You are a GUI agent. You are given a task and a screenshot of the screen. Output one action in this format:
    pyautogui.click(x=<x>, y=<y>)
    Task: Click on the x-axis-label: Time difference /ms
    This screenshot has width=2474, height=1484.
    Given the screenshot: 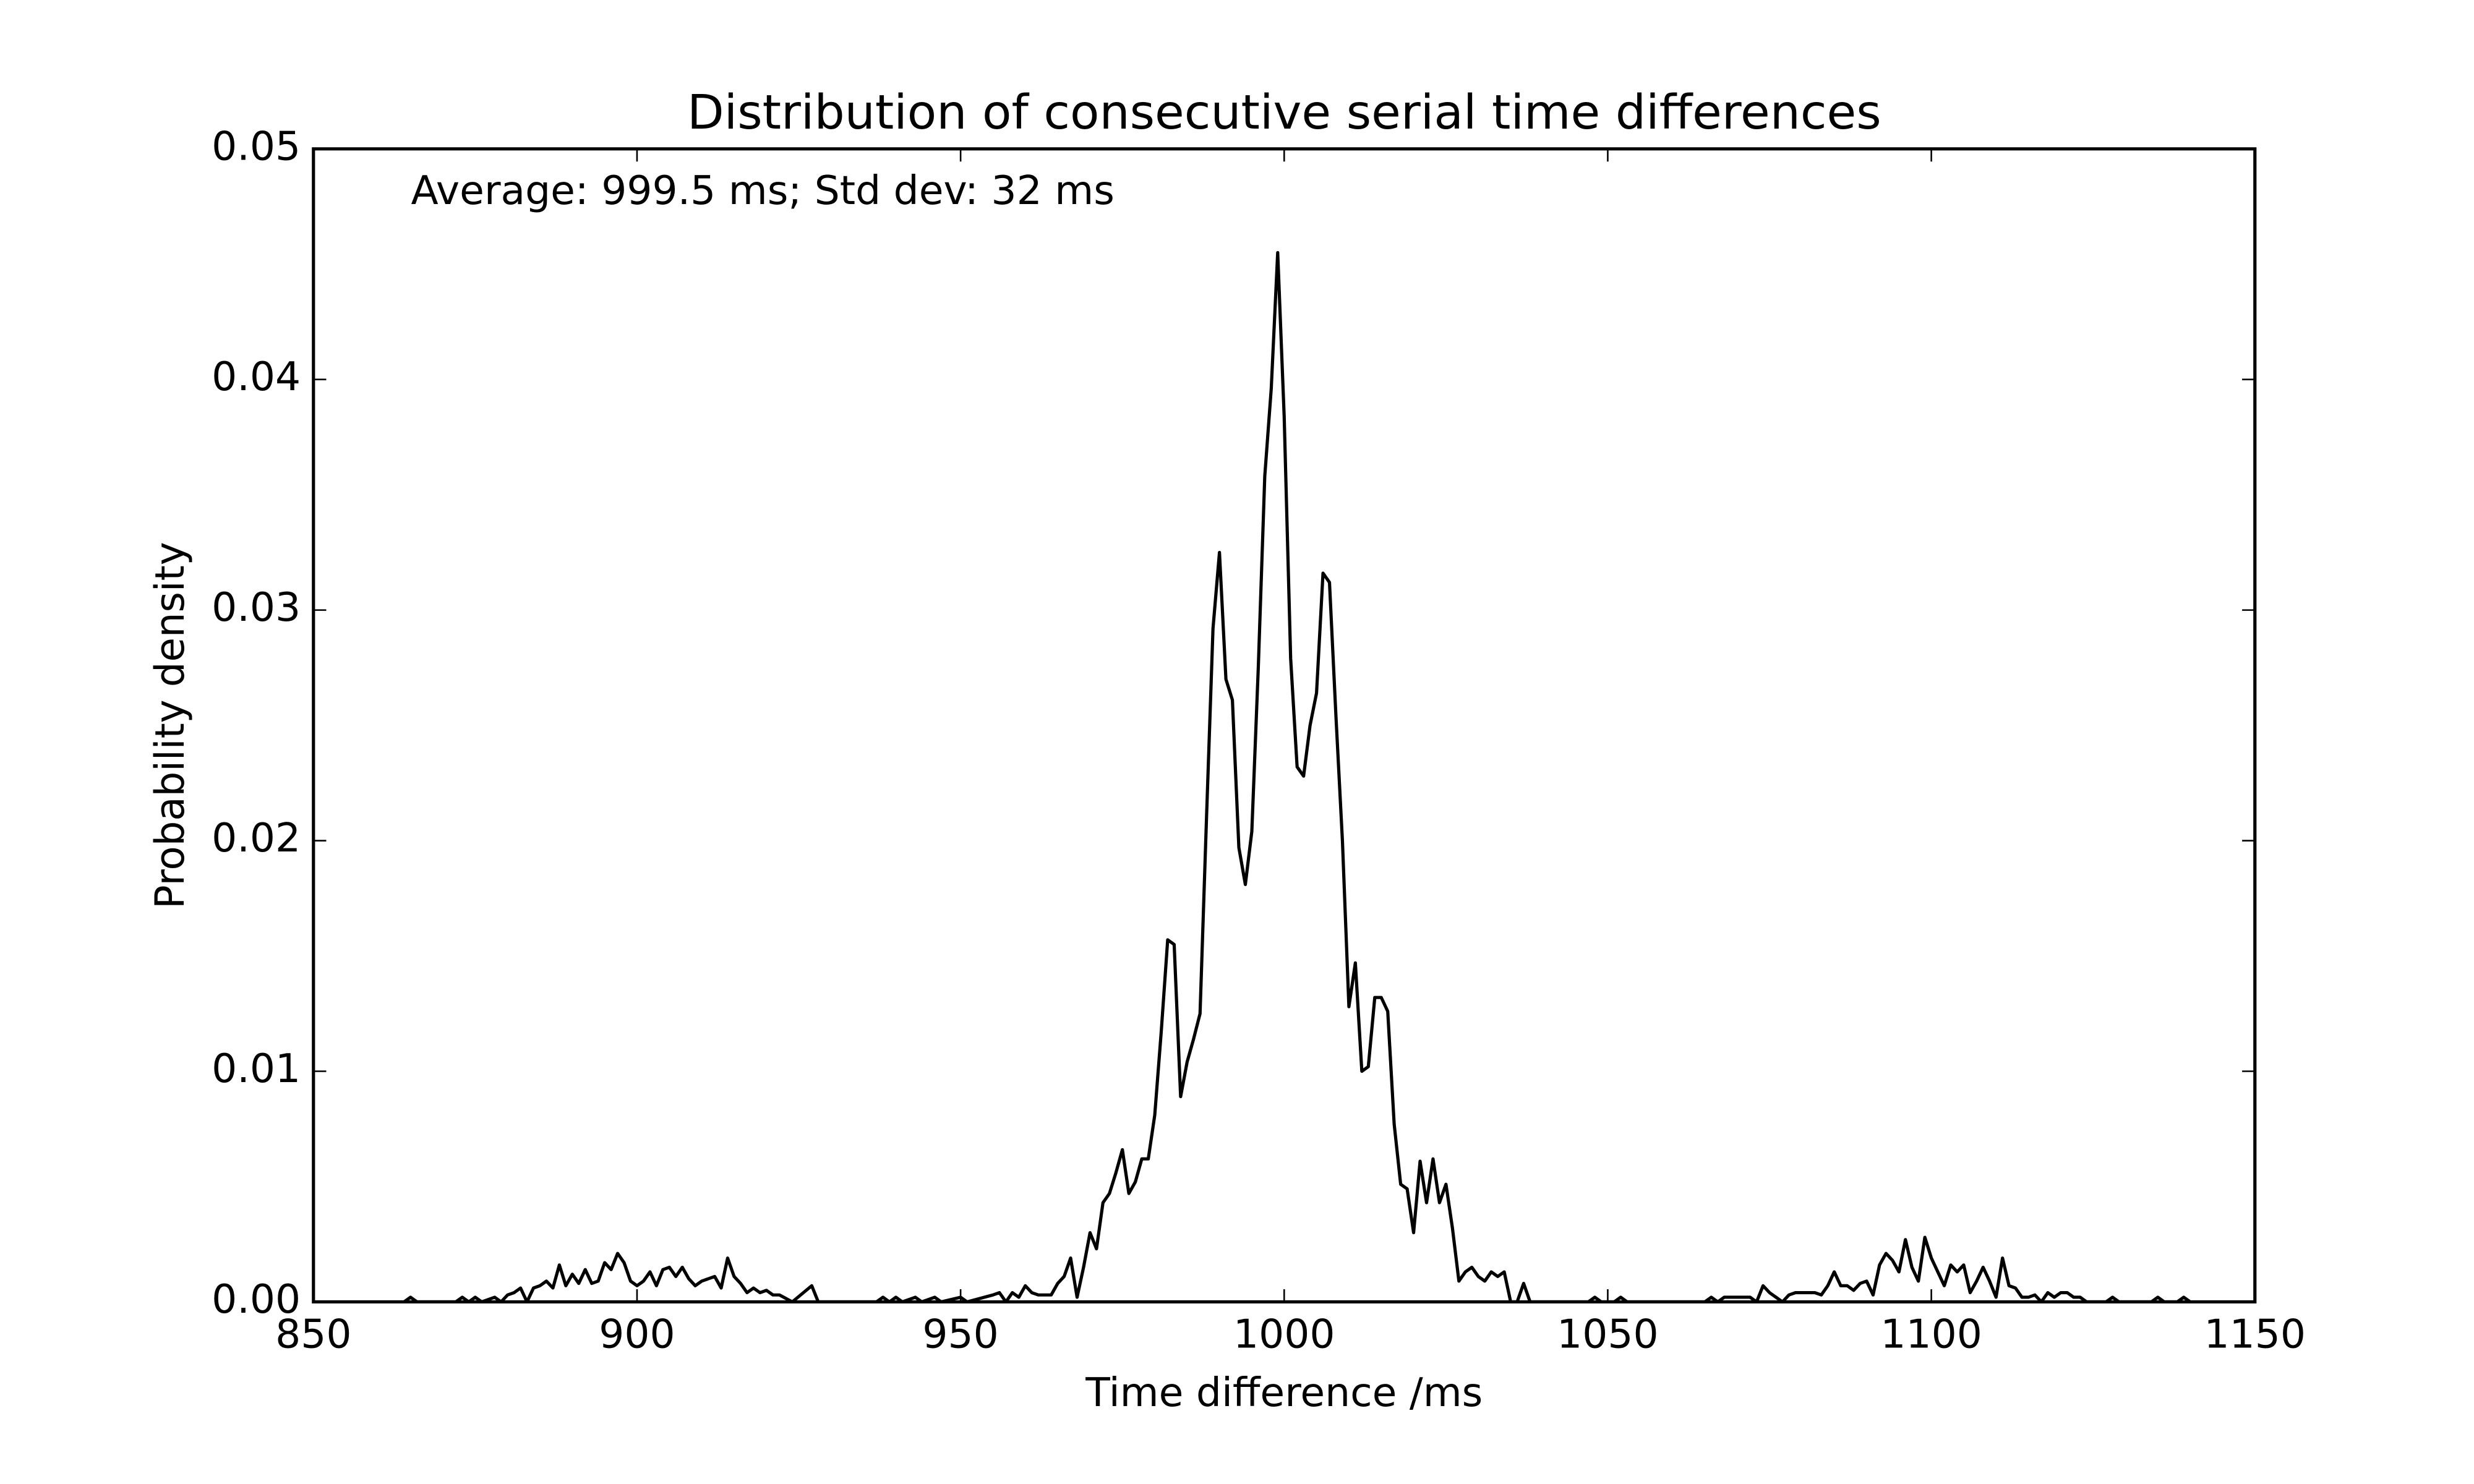 What is the action you would take?
    pyautogui.click(x=1284, y=1393)
    